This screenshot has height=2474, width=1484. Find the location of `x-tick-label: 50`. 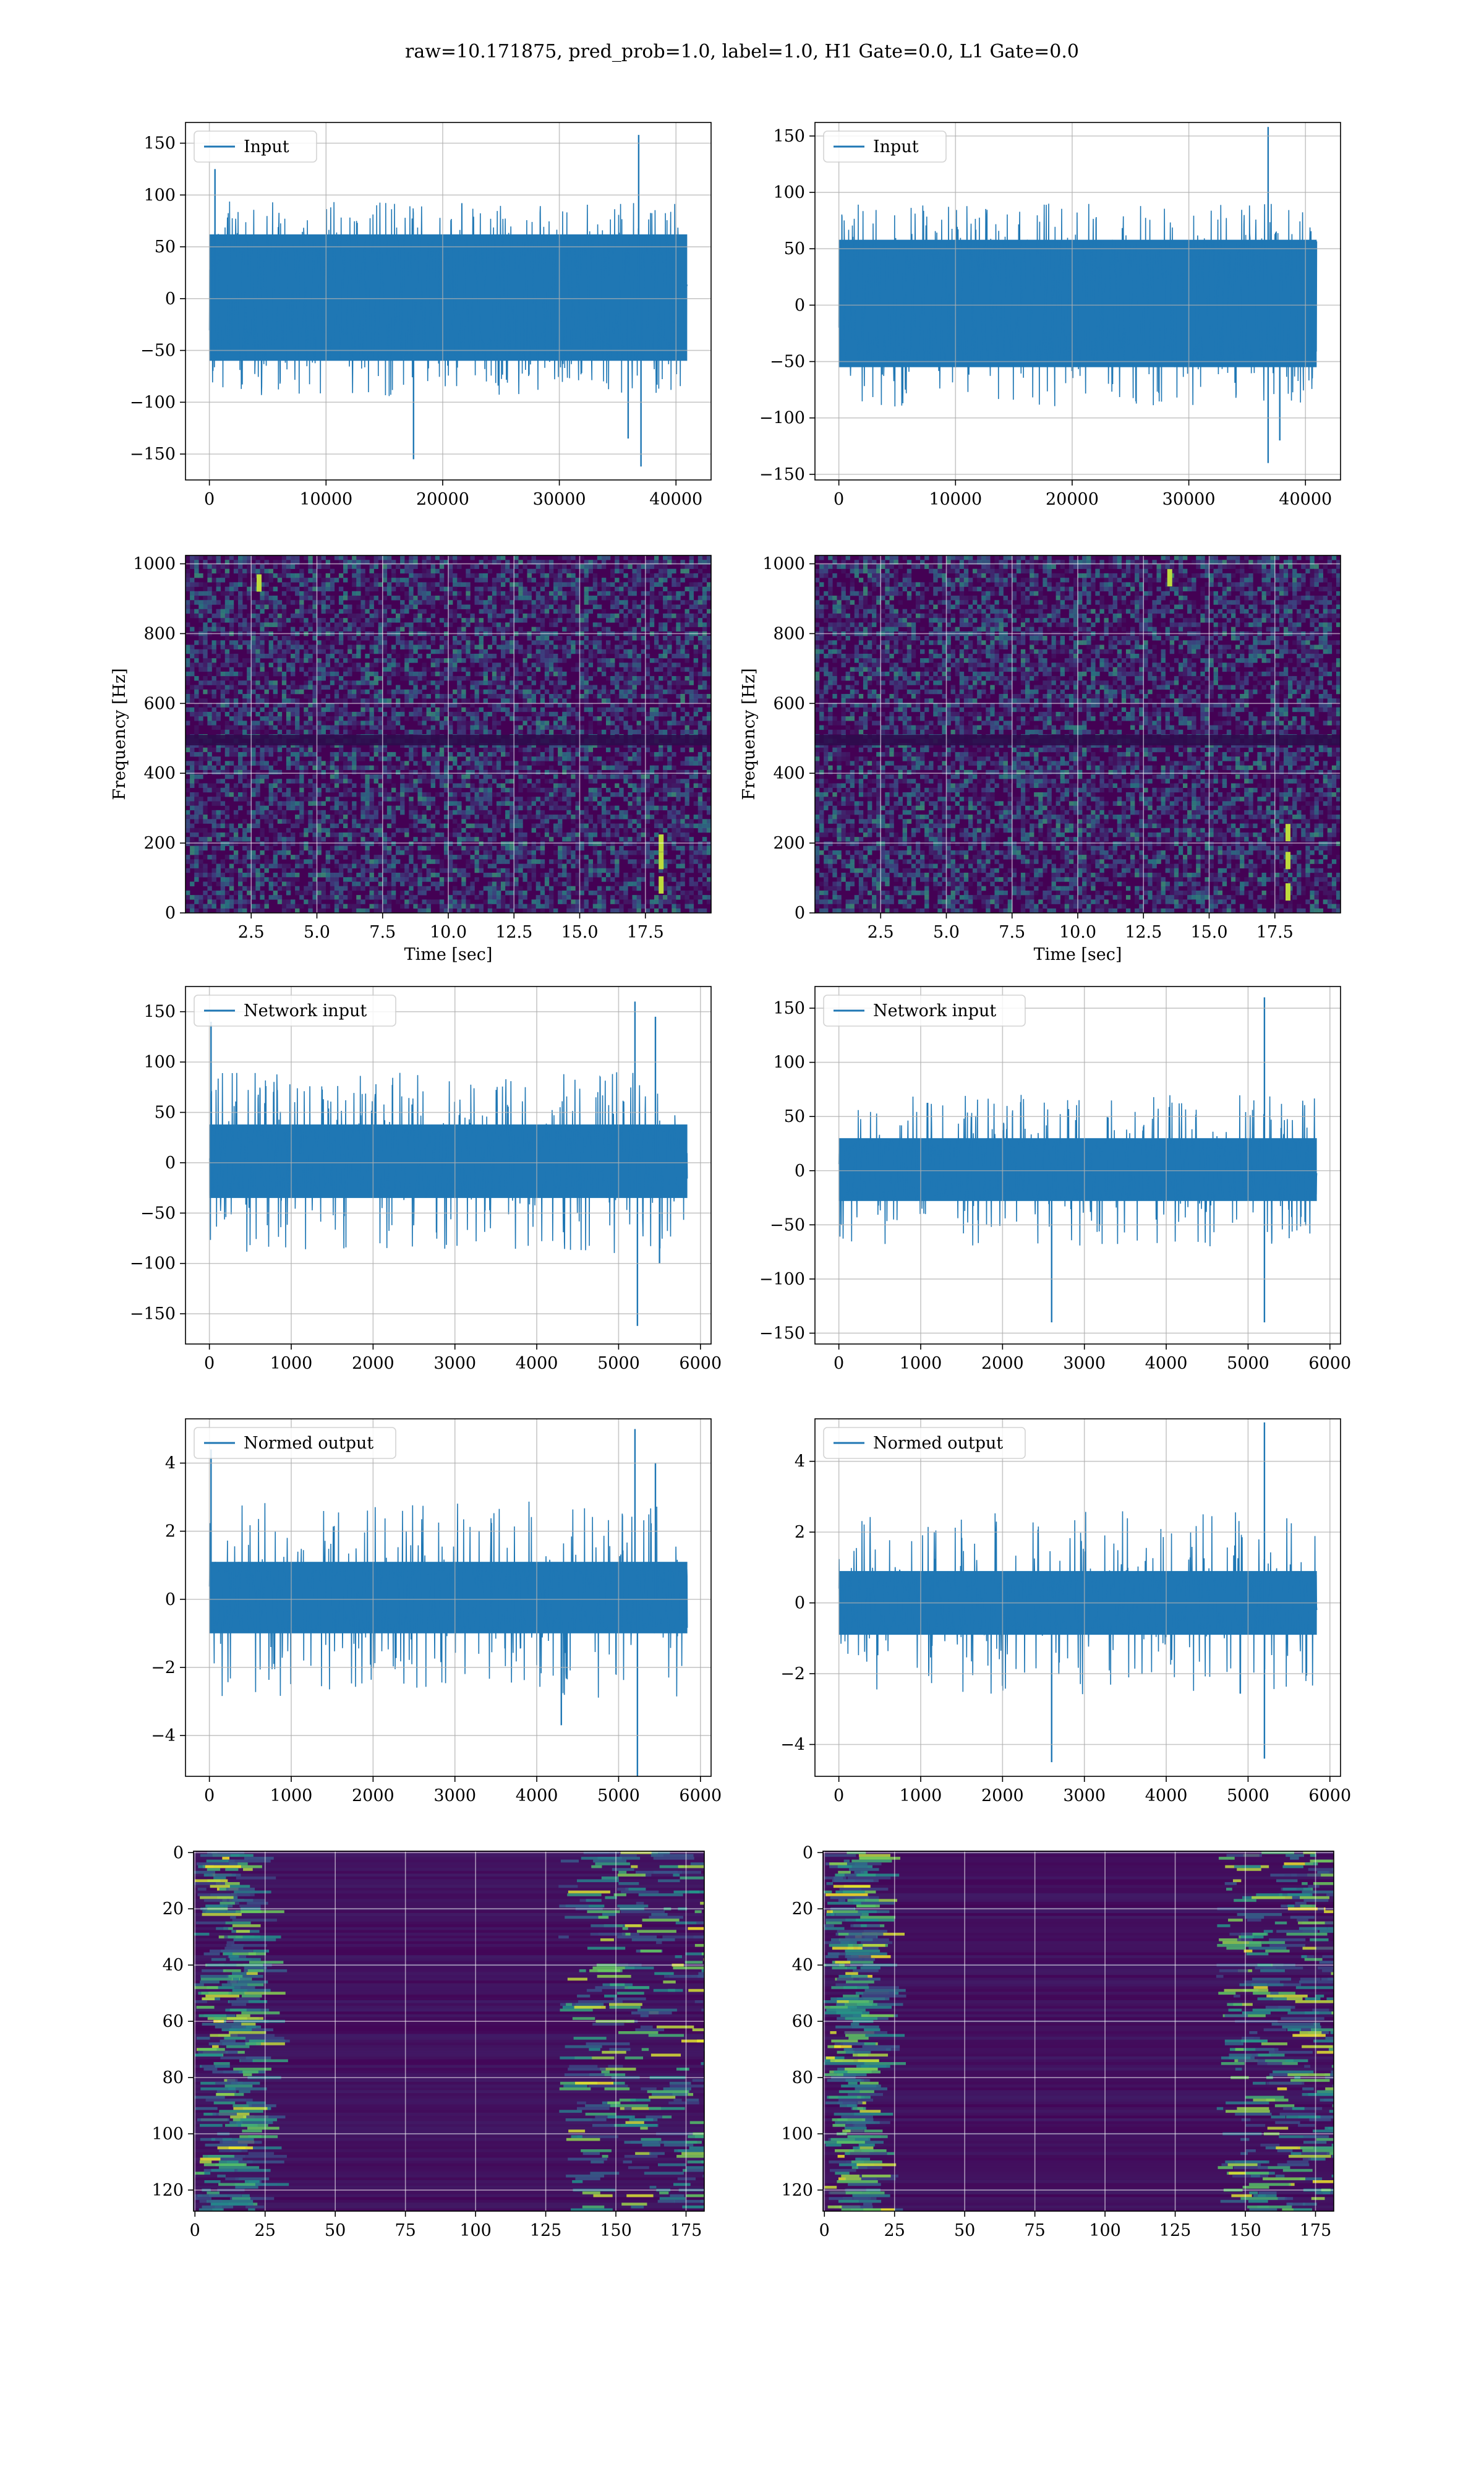

x-tick-label: 50 is located at coordinates (335, 2230).